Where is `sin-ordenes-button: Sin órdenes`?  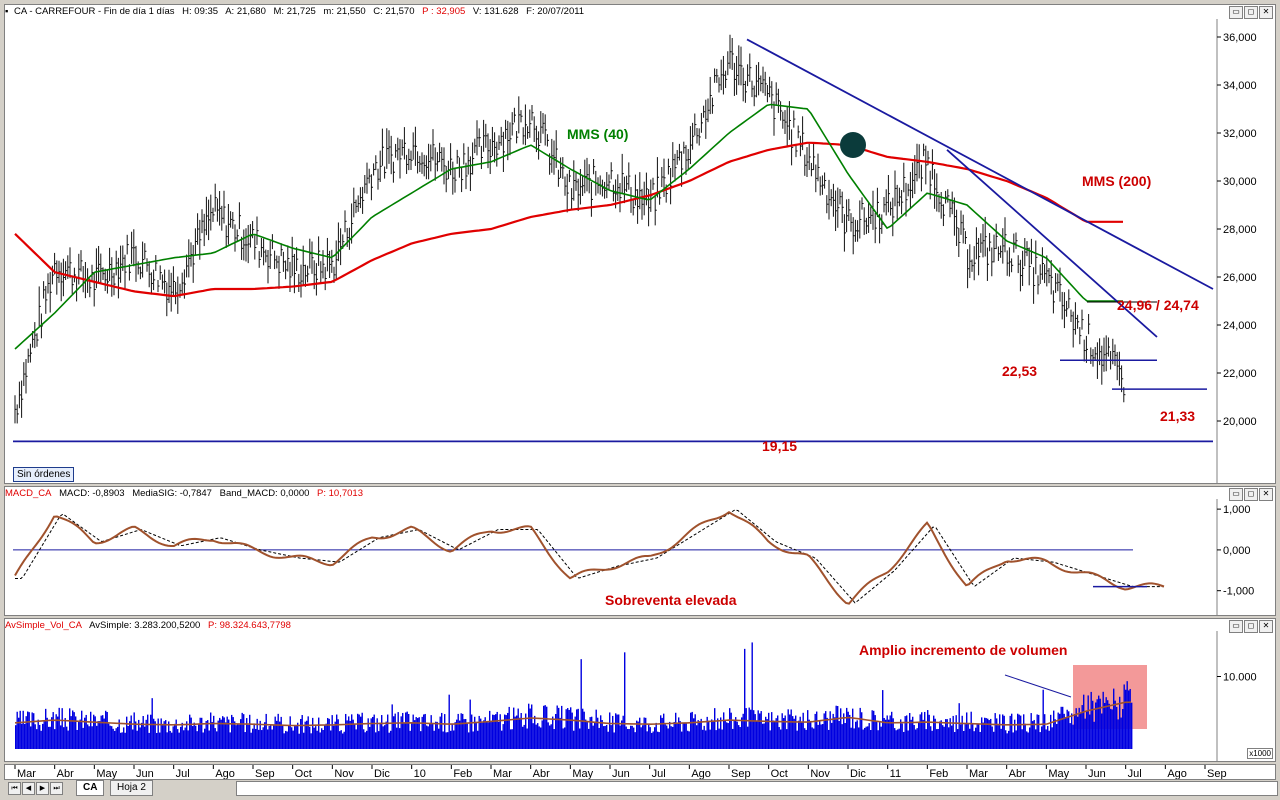
sin-ordenes-button: Sin órdenes is located at coordinates (44, 474).